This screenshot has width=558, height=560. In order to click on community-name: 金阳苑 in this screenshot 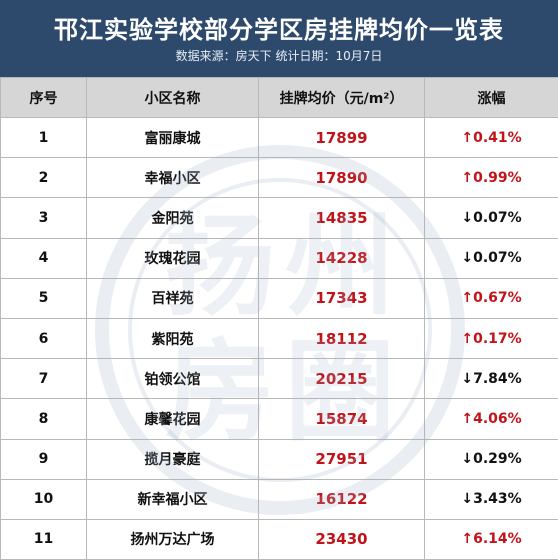, I will do `click(173, 218)`.